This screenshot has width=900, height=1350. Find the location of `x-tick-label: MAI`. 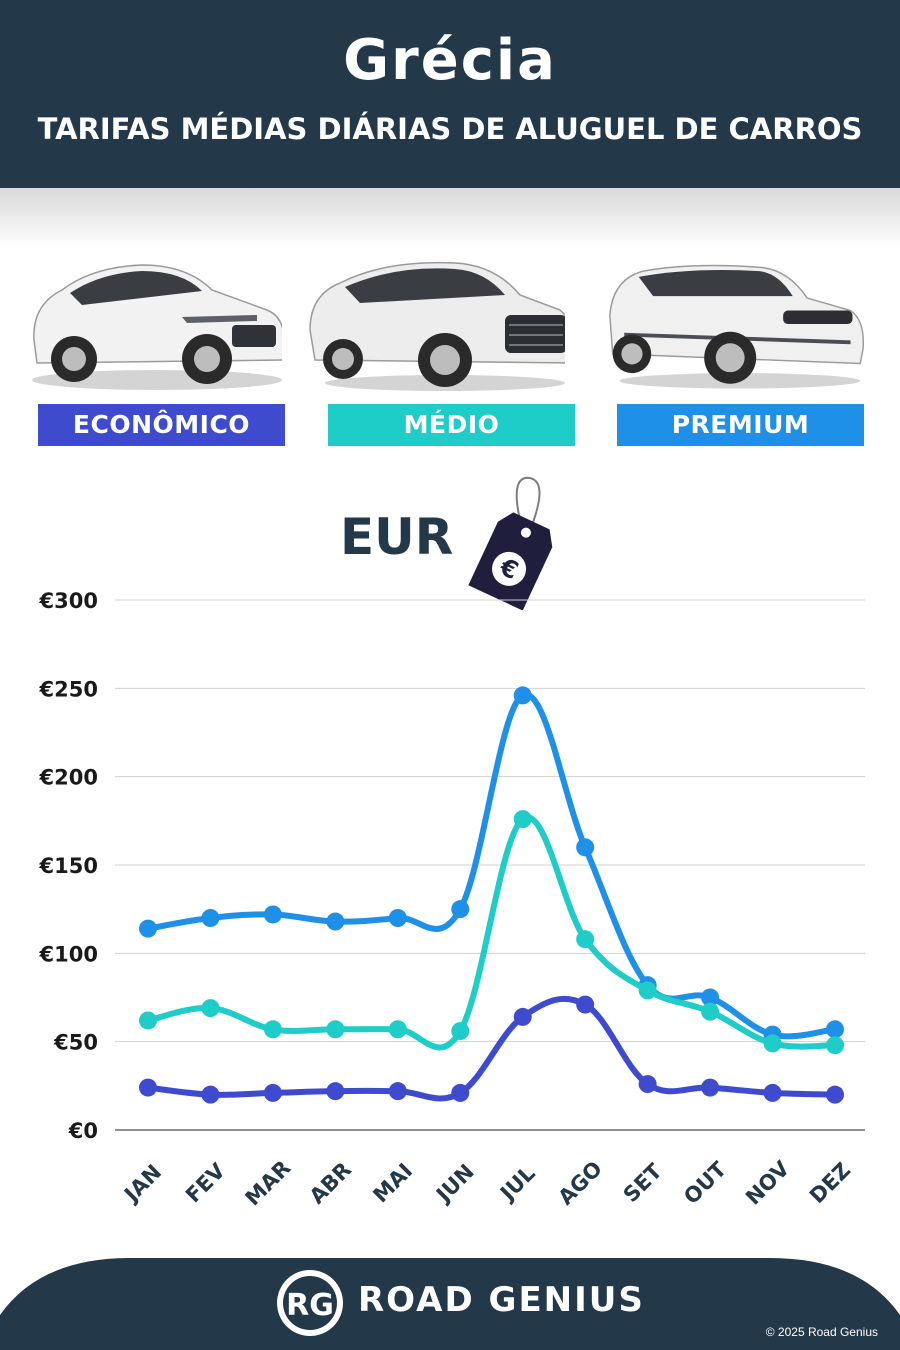

x-tick-label: MAI is located at coordinates (392, 1183).